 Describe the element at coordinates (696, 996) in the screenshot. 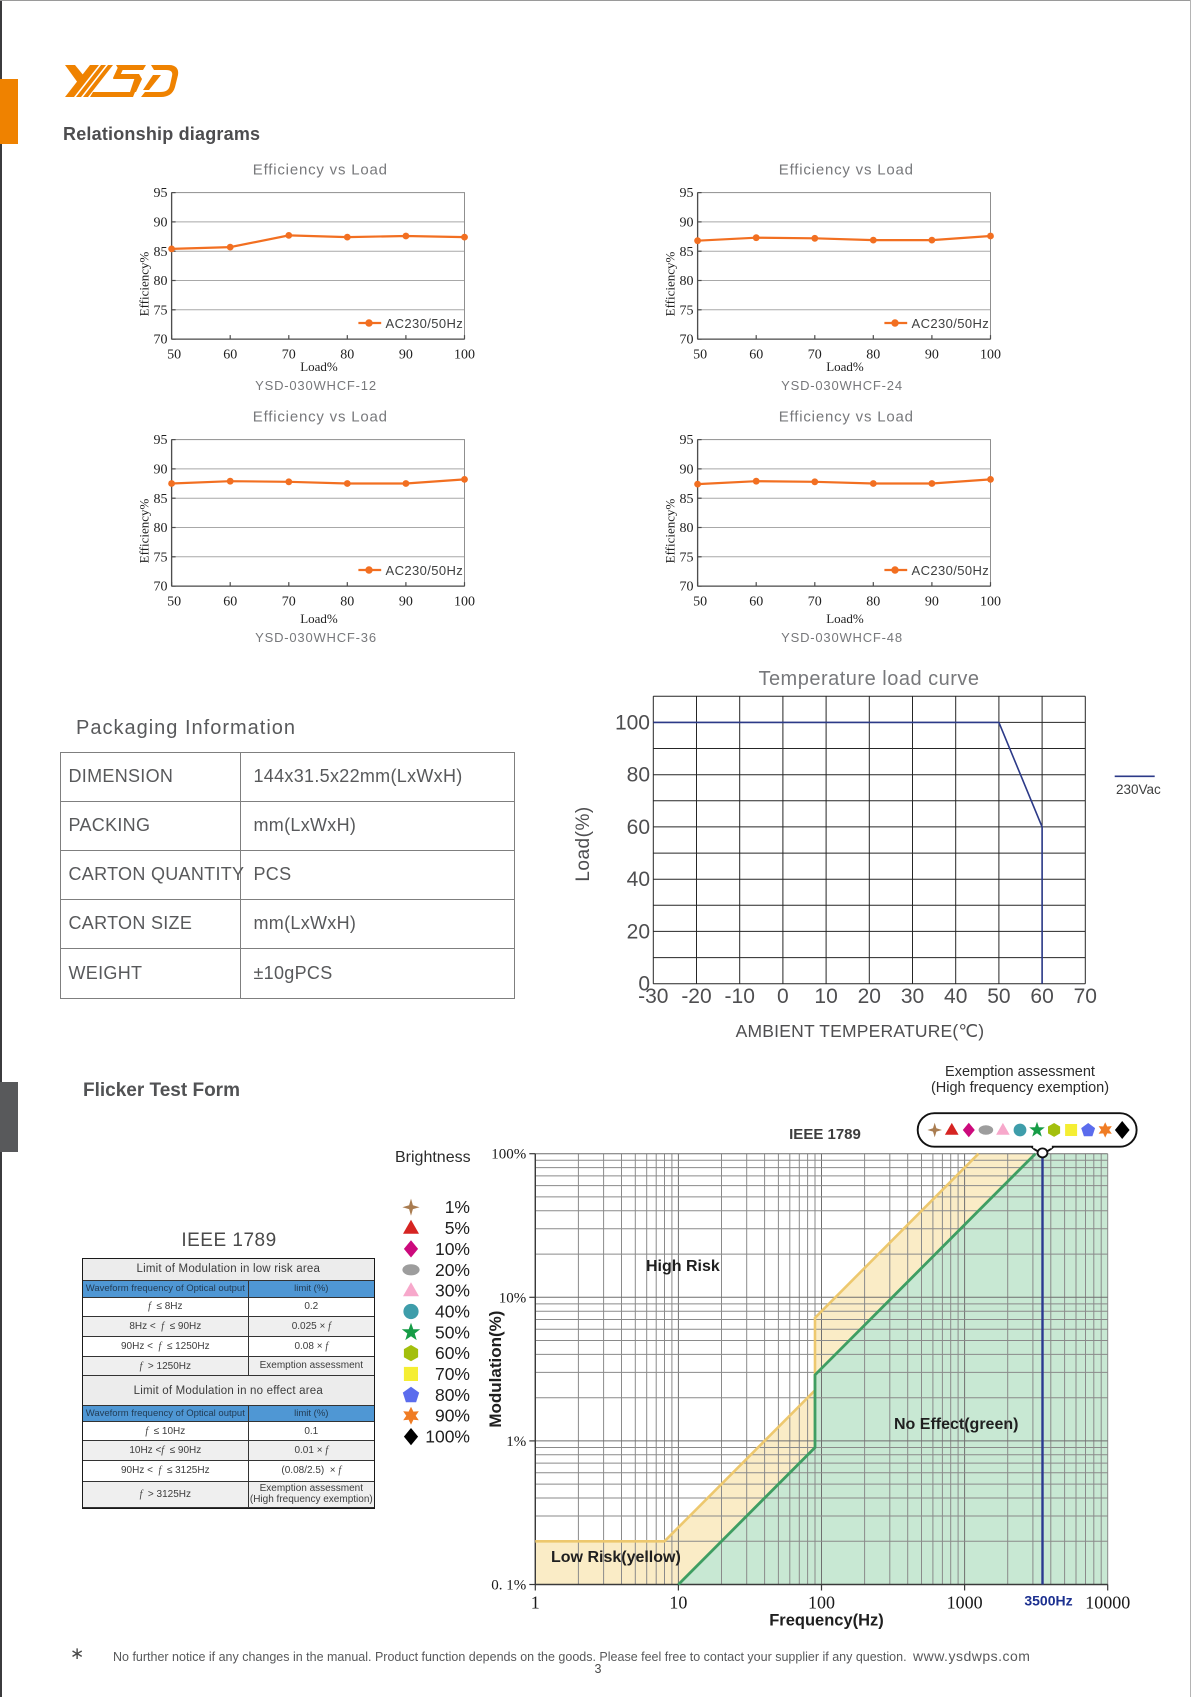

I see `svg-text: -20` at that location.